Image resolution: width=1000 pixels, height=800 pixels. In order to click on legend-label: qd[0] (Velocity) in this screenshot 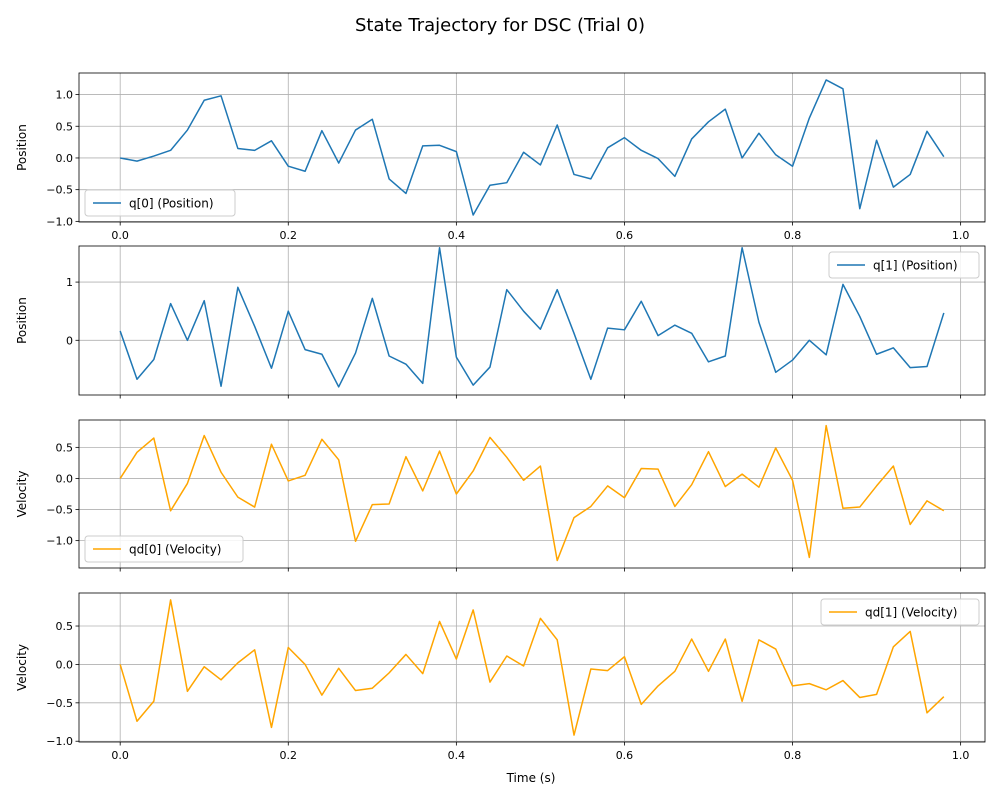, I will do `click(175, 550)`.